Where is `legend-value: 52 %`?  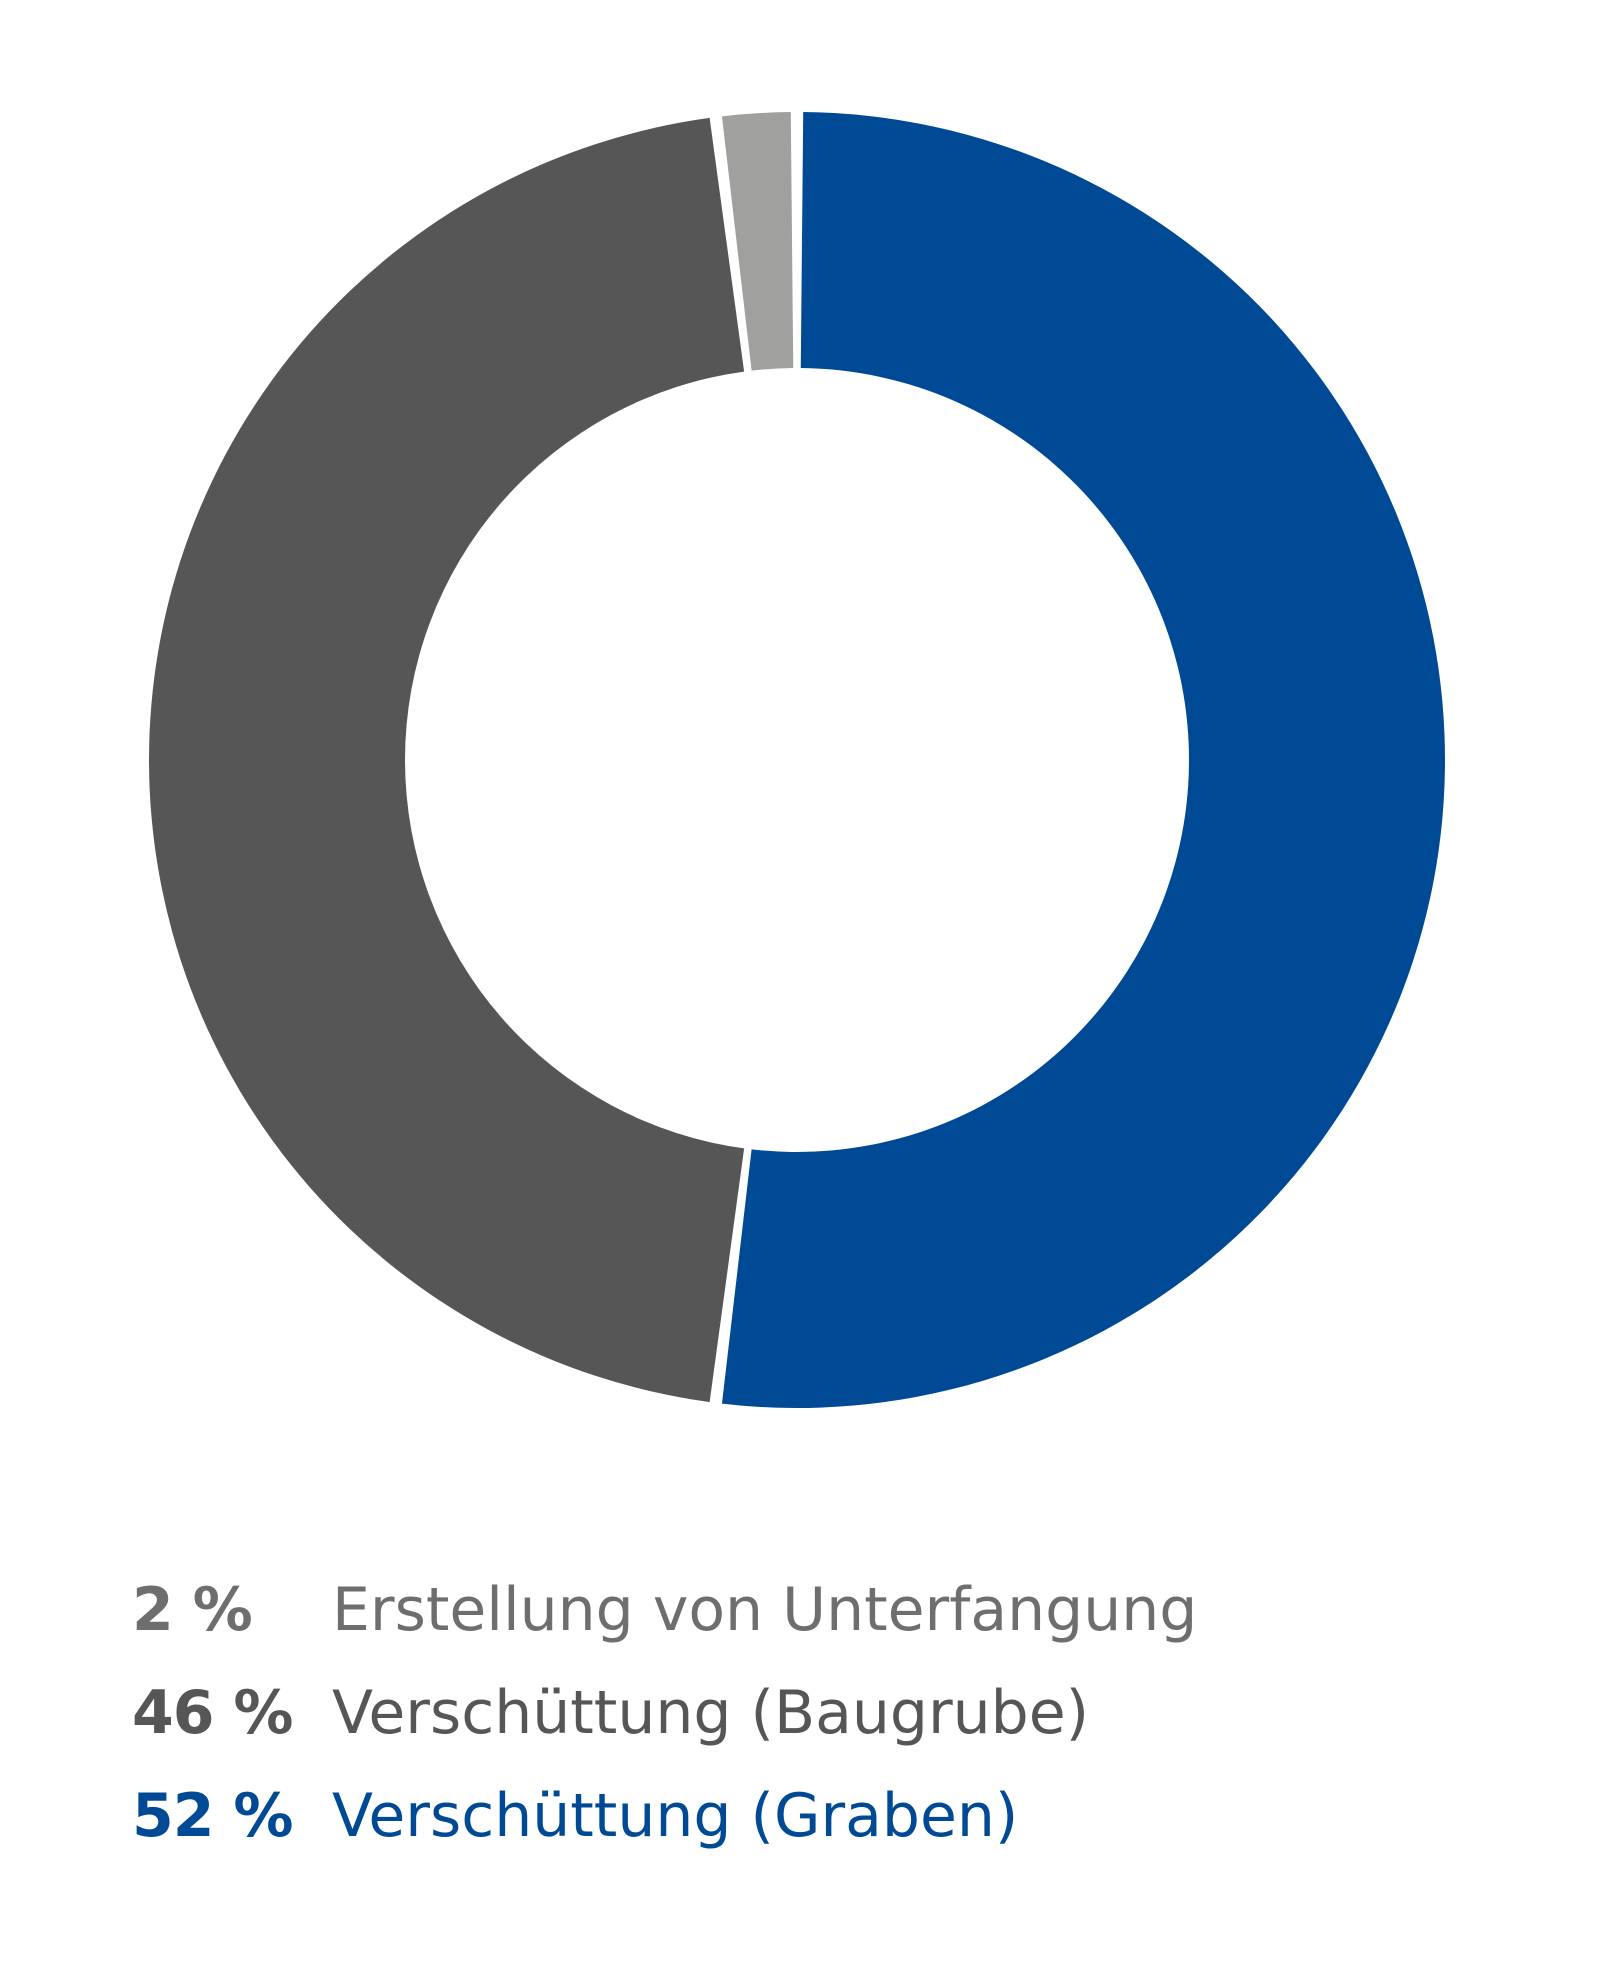 legend-value: 52 % is located at coordinates (213, 1816).